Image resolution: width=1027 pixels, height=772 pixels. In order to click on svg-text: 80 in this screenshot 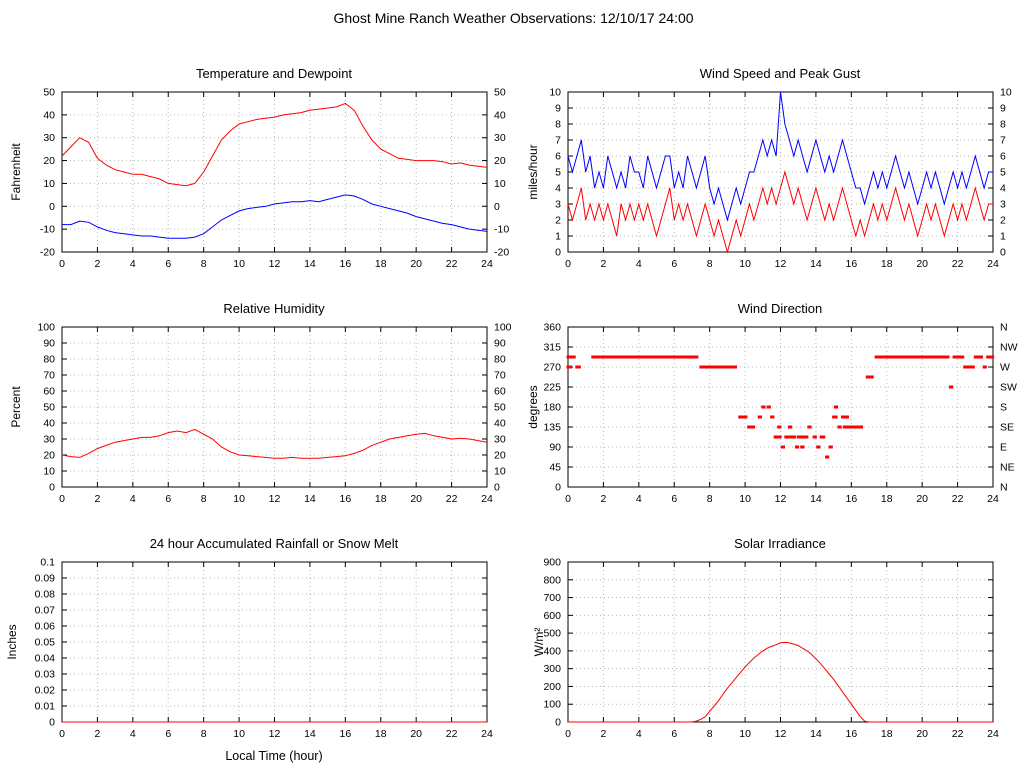, I will do `click(49, 360)`.